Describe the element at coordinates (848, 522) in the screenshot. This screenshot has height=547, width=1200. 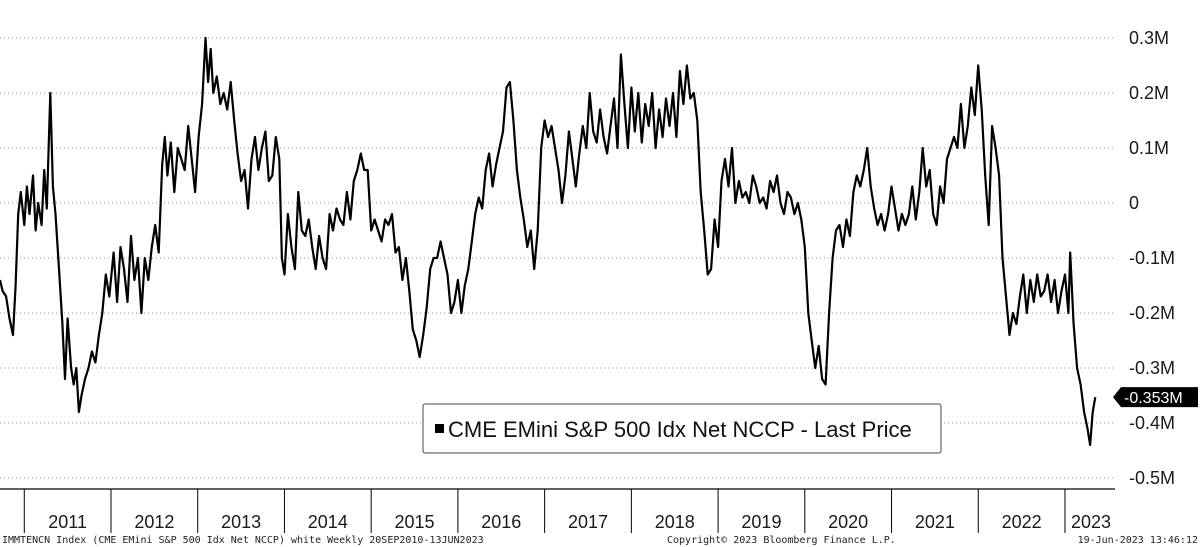
I see `x-tick-label: 2020` at that location.